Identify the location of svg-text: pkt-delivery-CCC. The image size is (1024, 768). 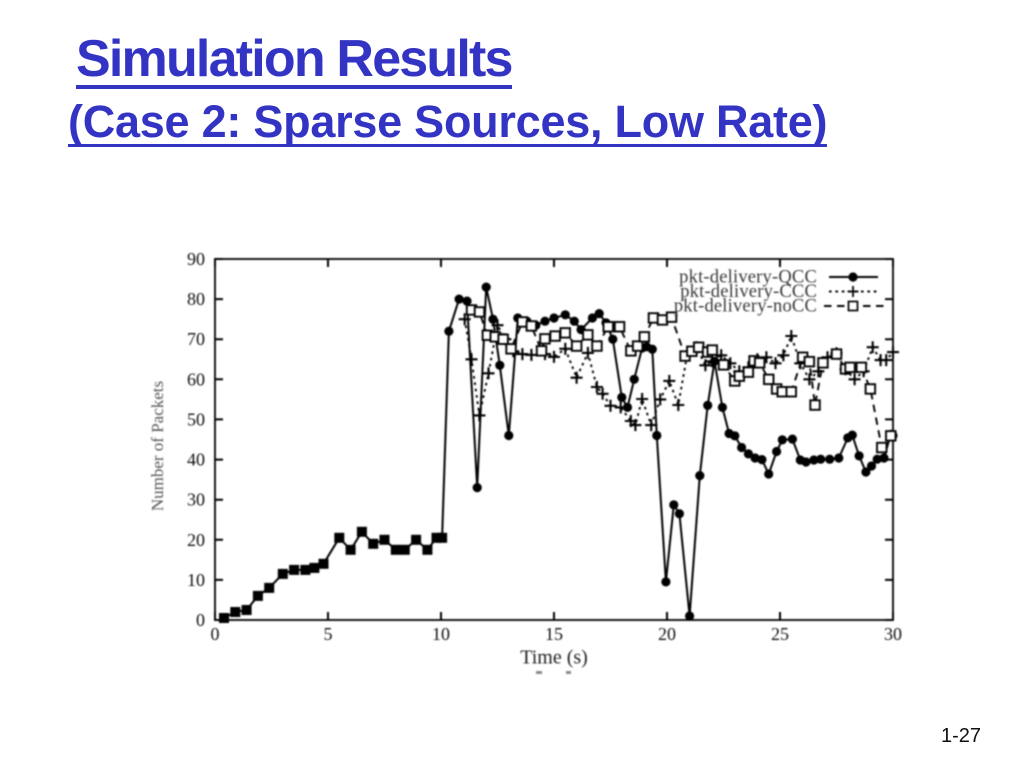
(748, 292).